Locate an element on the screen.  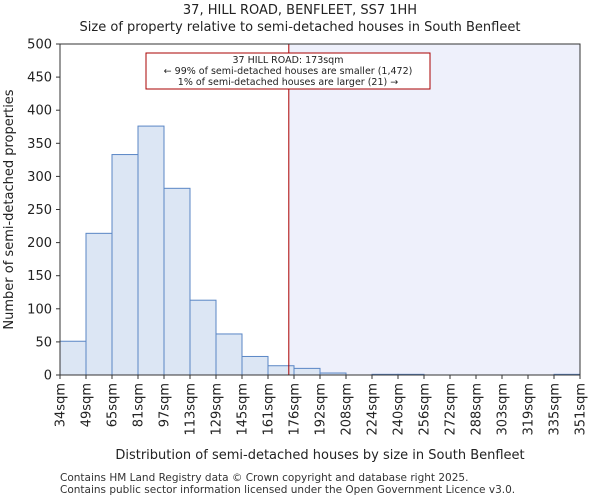
y-tick-label: 100 is located at coordinates (39, 309).